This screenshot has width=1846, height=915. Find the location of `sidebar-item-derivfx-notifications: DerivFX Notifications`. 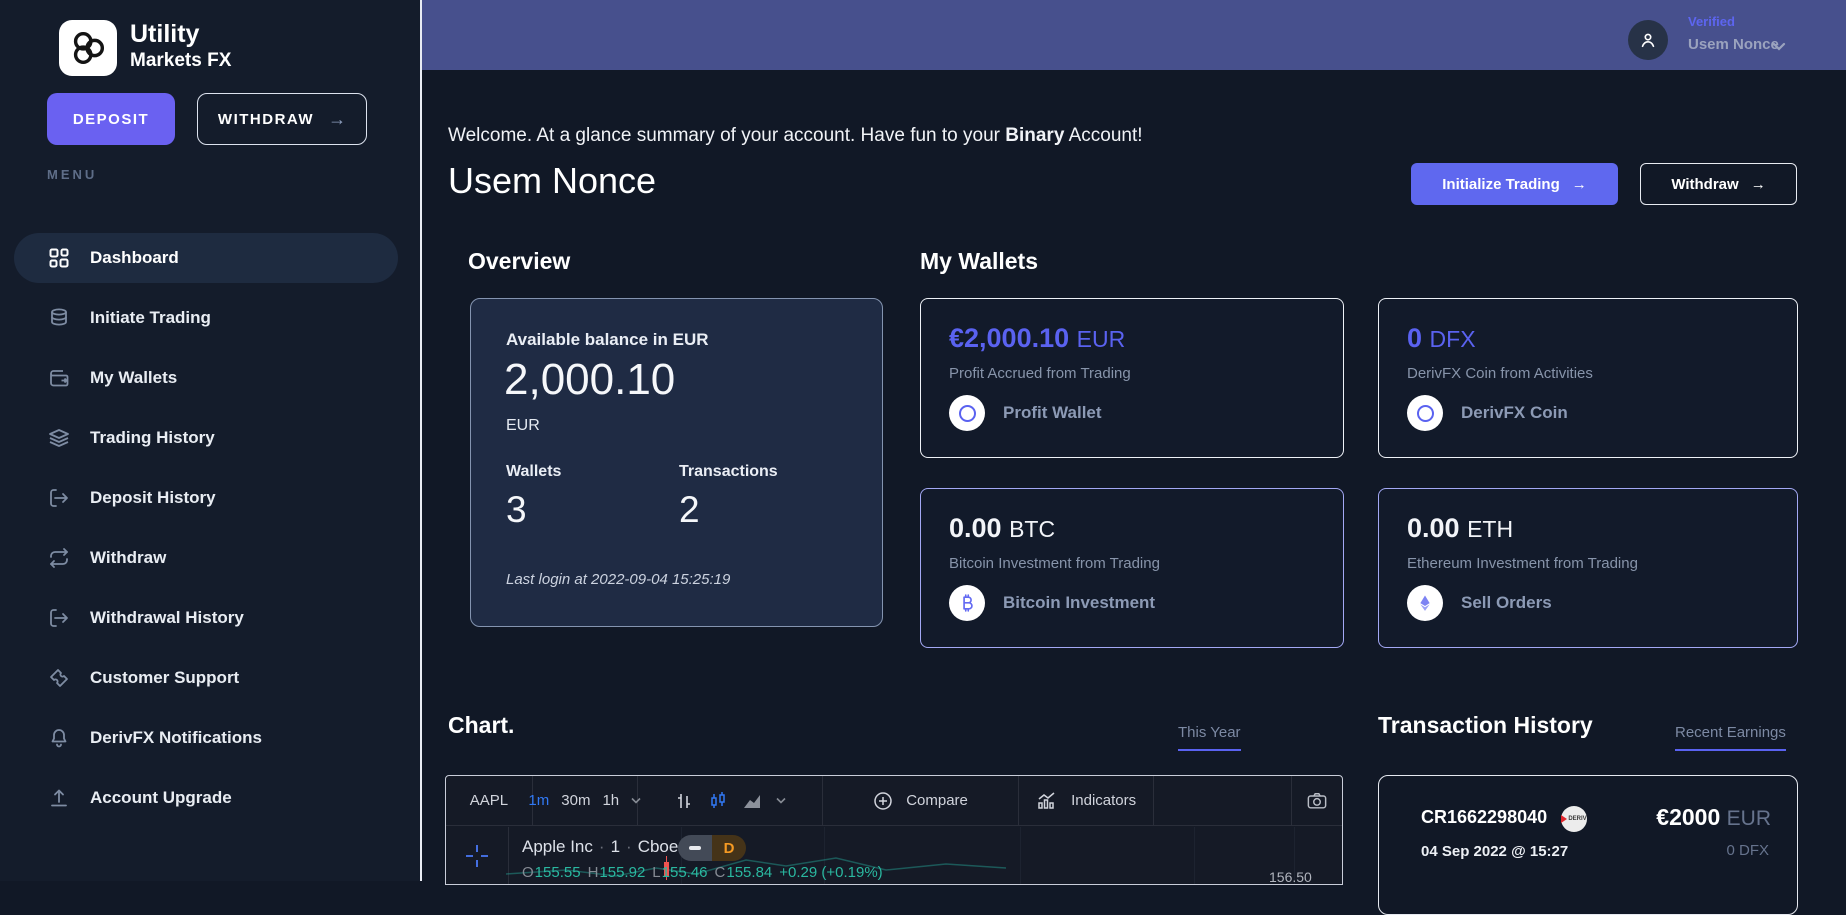

sidebar-item-derivfx-notifications: DerivFX Notifications is located at coordinates (199, 738).